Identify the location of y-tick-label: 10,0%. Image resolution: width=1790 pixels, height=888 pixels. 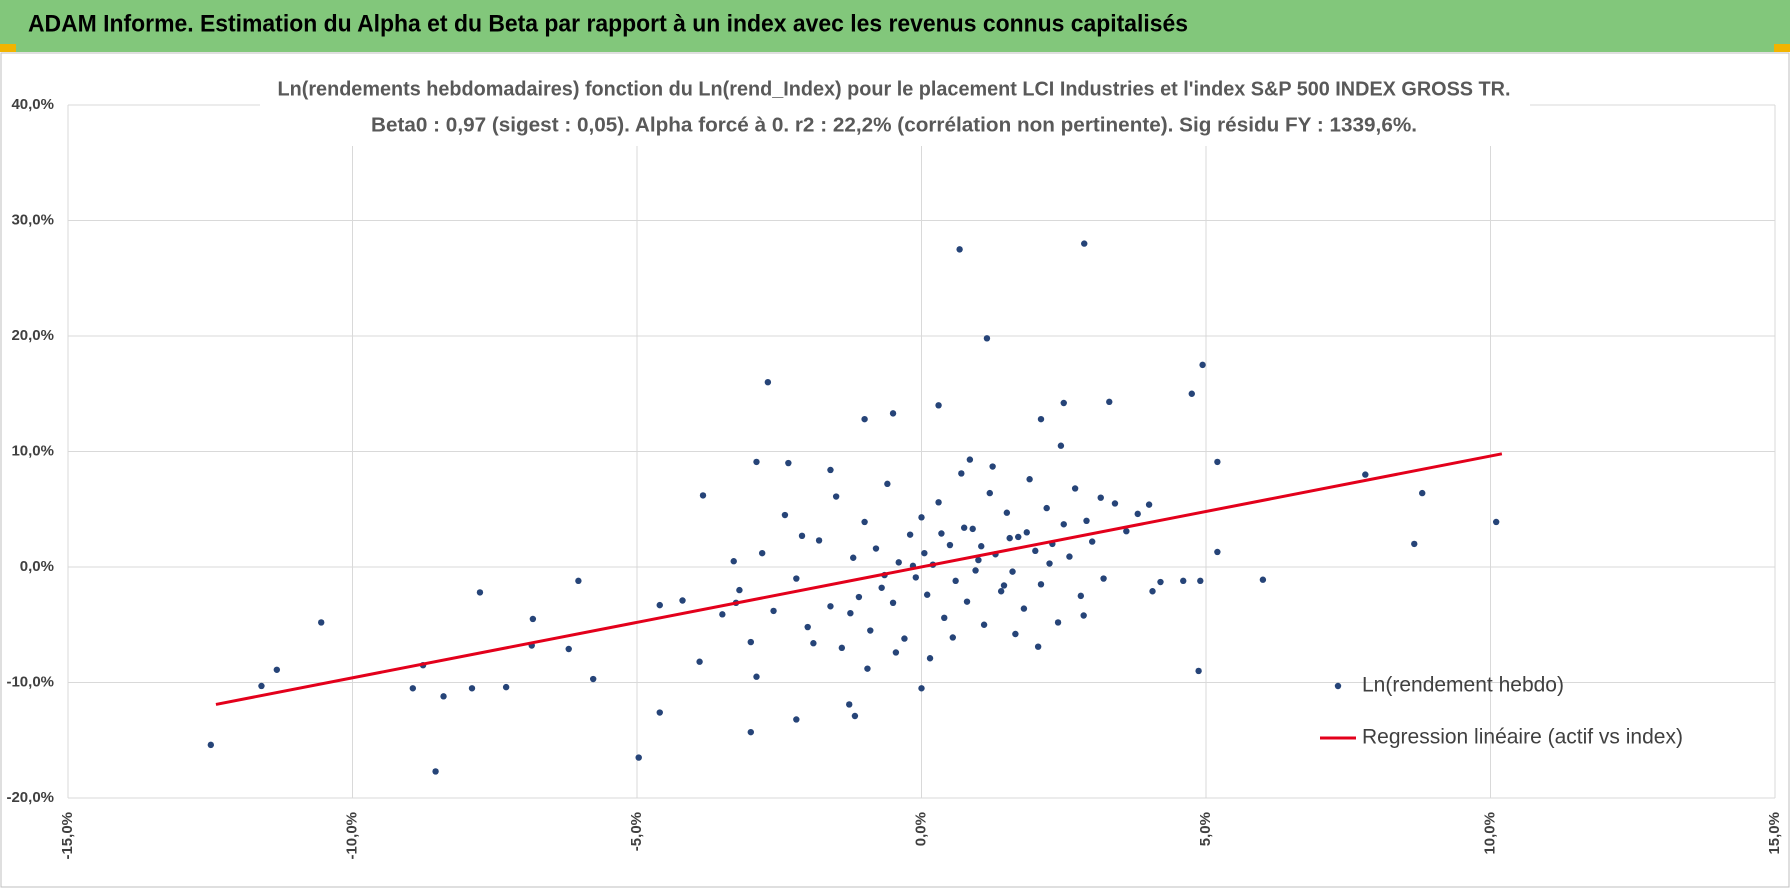
(32, 450).